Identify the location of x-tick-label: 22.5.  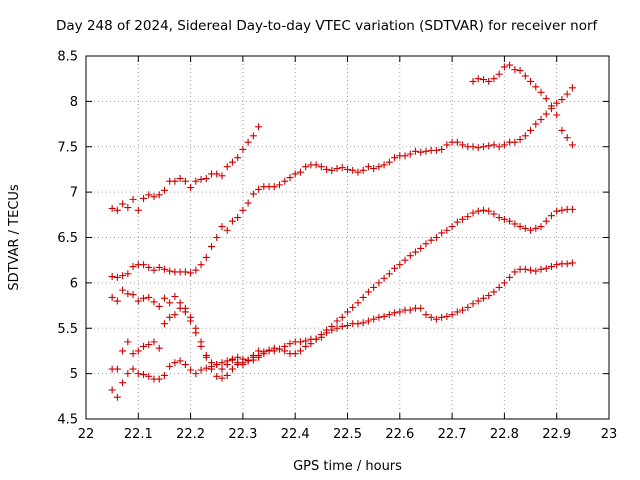
(347, 434).